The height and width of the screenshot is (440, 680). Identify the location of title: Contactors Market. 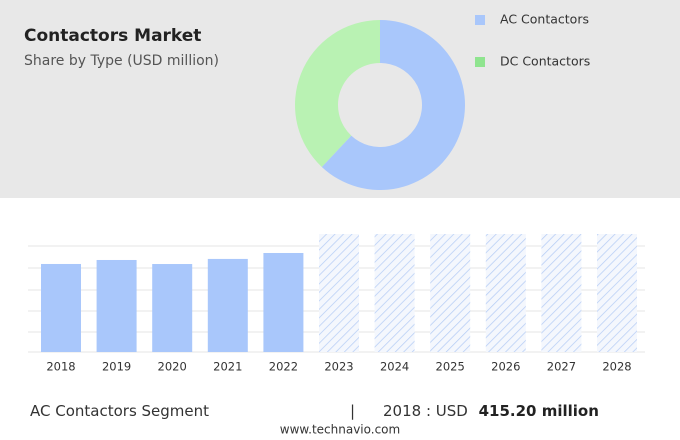
(112, 36).